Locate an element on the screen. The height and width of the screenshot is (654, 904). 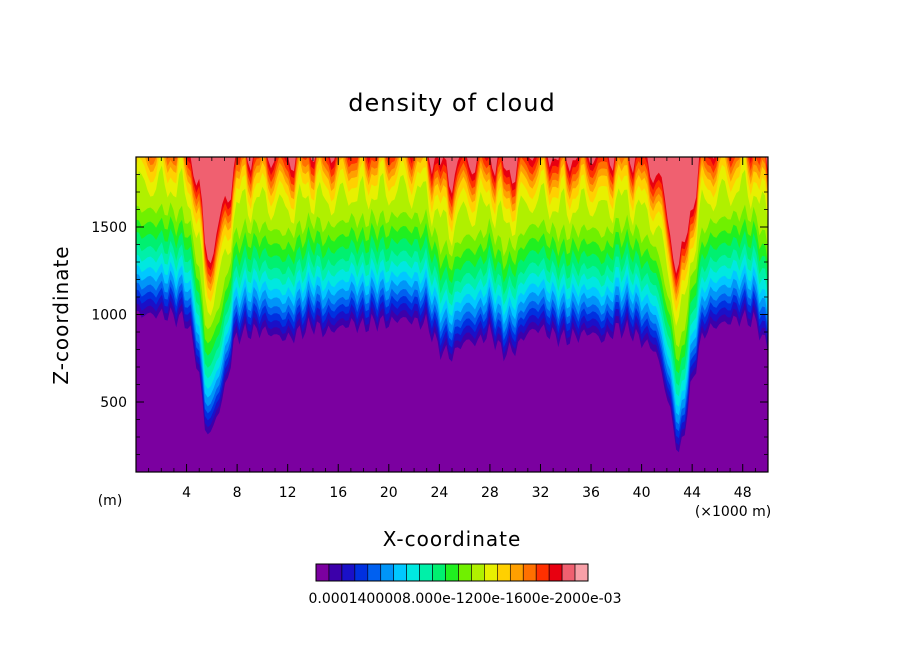
x-tick-label: 12 is located at coordinates (288, 493).